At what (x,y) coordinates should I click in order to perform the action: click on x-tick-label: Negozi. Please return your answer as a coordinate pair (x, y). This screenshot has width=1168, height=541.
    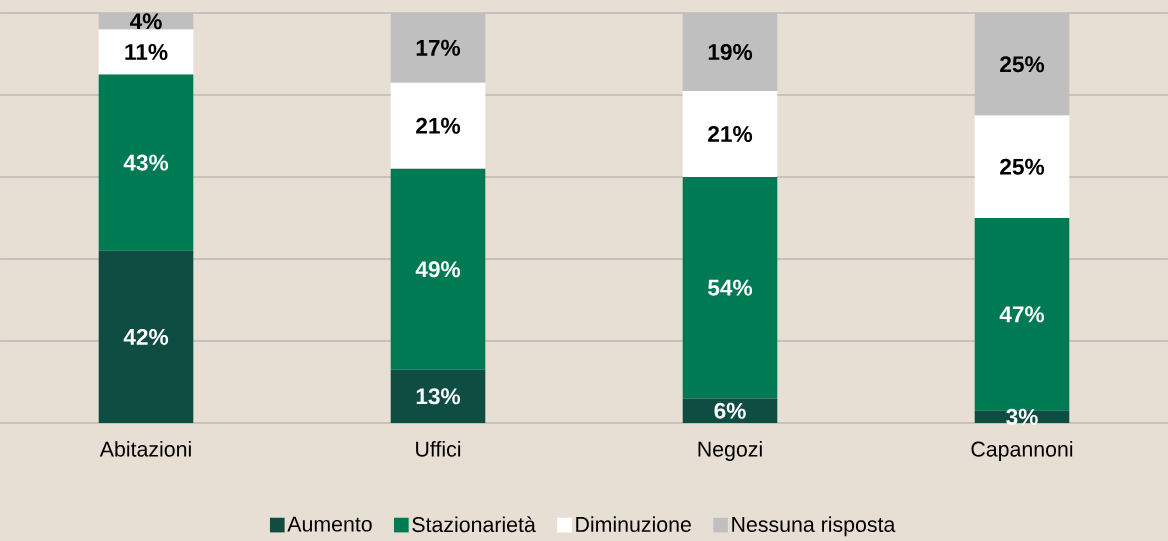
    Looking at the image, I should click on (730, 451).